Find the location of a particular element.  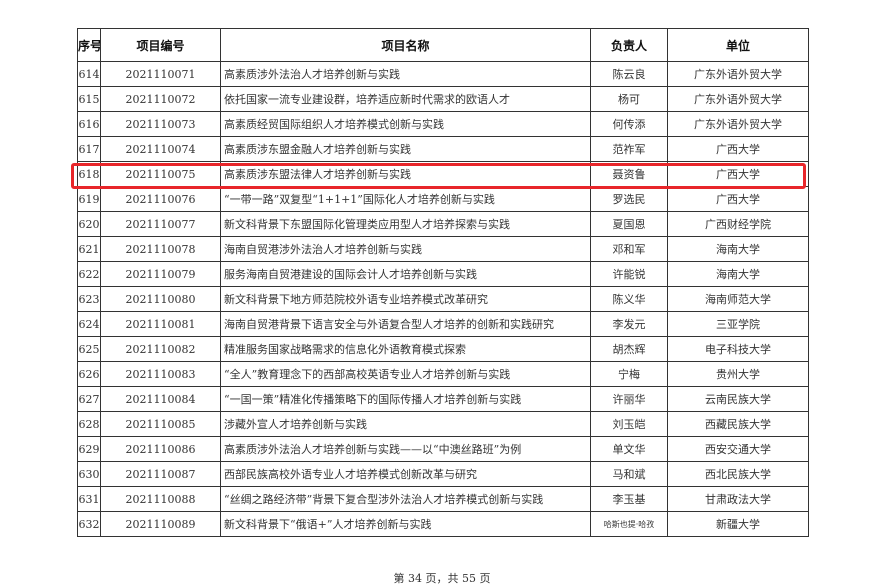

header-index: 序号 is located at coordinates (89, 45).